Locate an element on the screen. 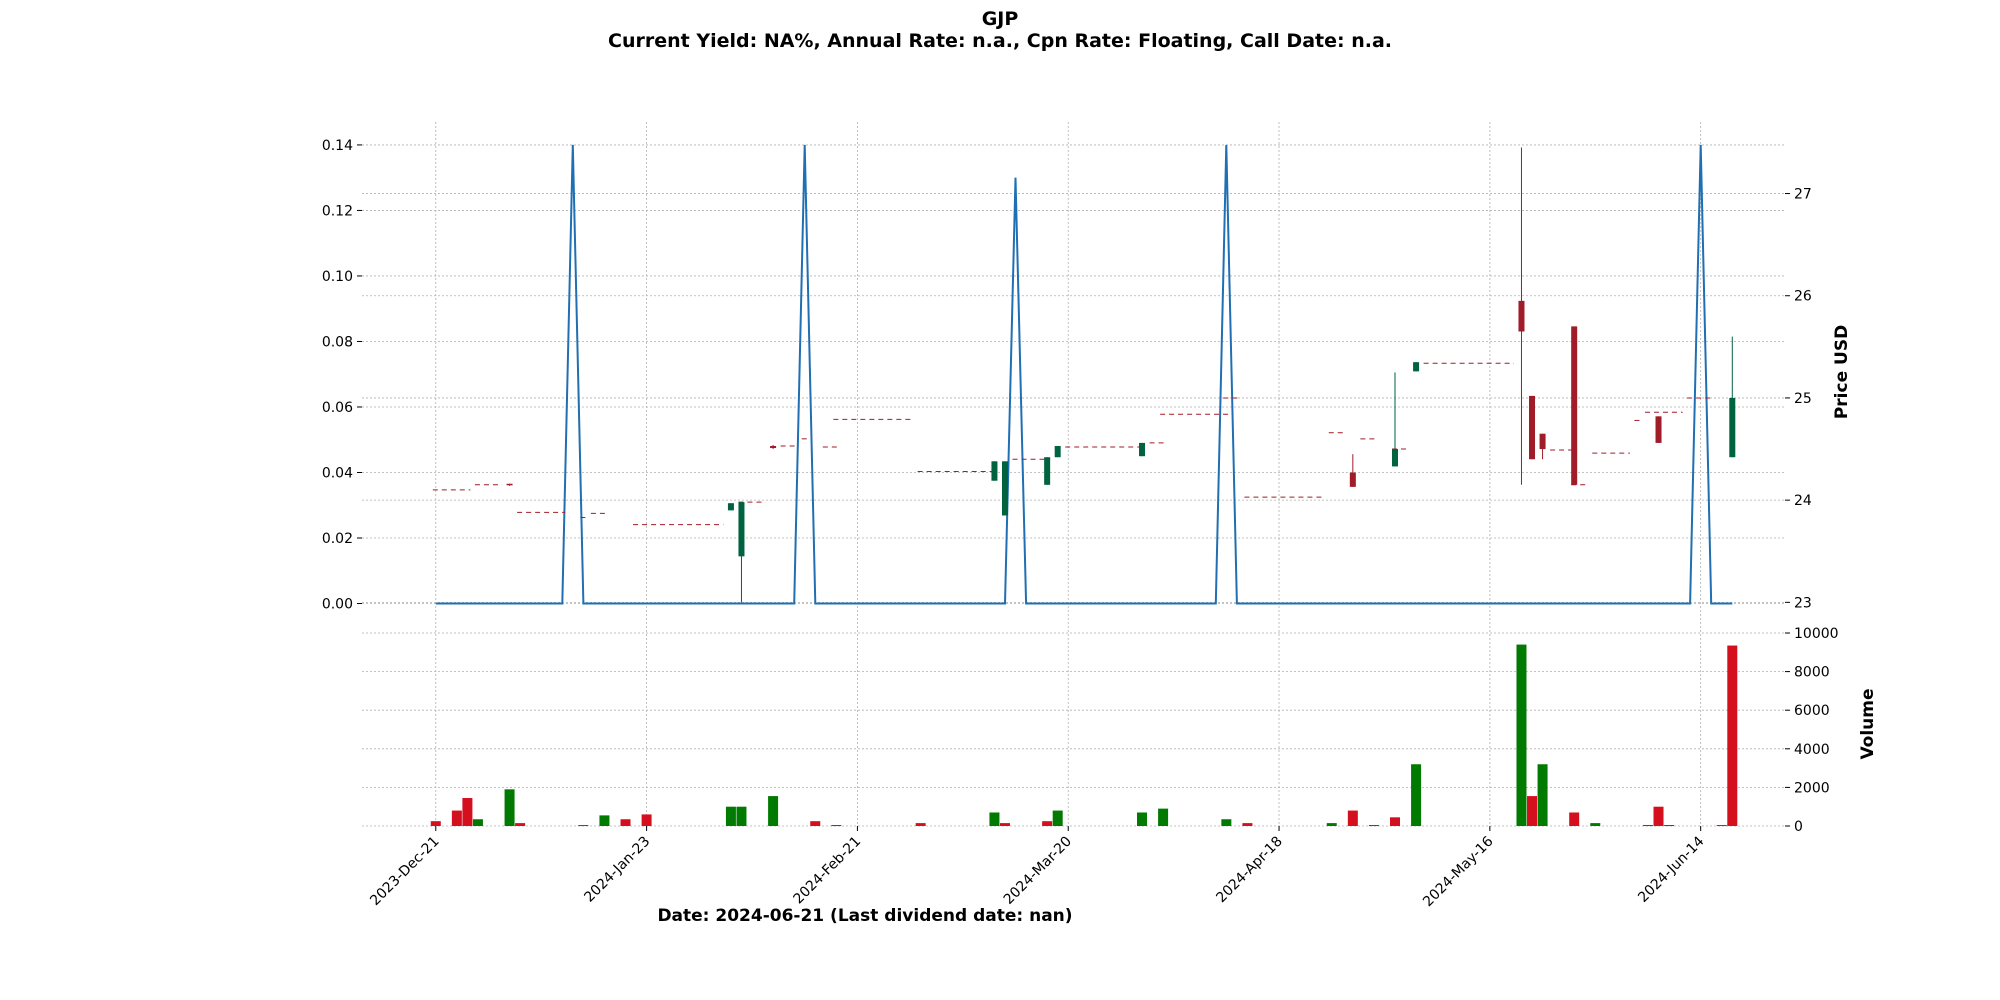 This screenshot has width=2000, height=1000. left-tick-label: 0.12 is located at coordinates (337, 211).